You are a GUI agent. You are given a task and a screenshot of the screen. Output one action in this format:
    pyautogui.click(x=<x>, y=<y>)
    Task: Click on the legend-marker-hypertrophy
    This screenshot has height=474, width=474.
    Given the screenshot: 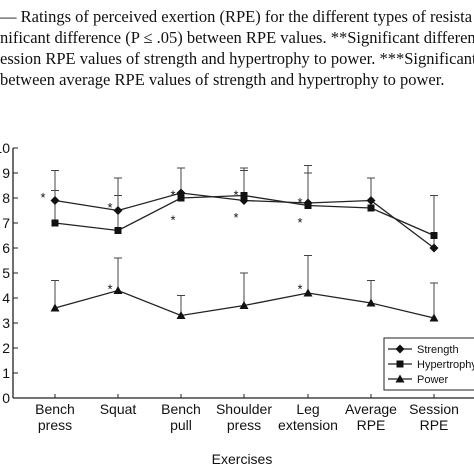 What is the action you would take?
    pyautogui.click(x=400, y=364)
    